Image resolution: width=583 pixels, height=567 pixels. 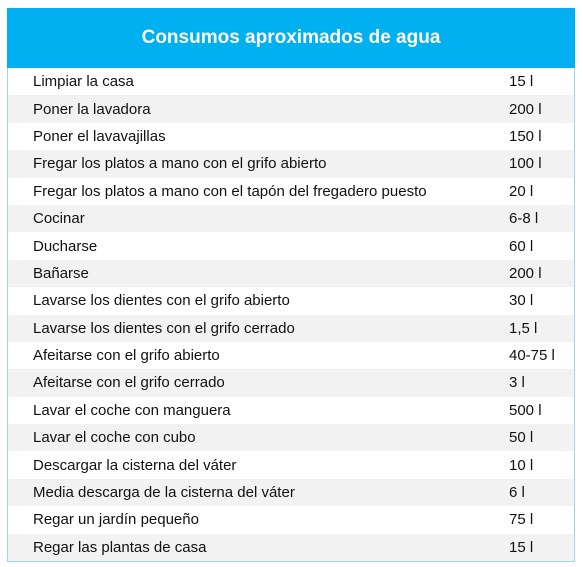 What do you see at coordinates (291, 38) in the screenshot?
I see `table-title: Consumos aproximados de agua` at bounding box center [291, 38].